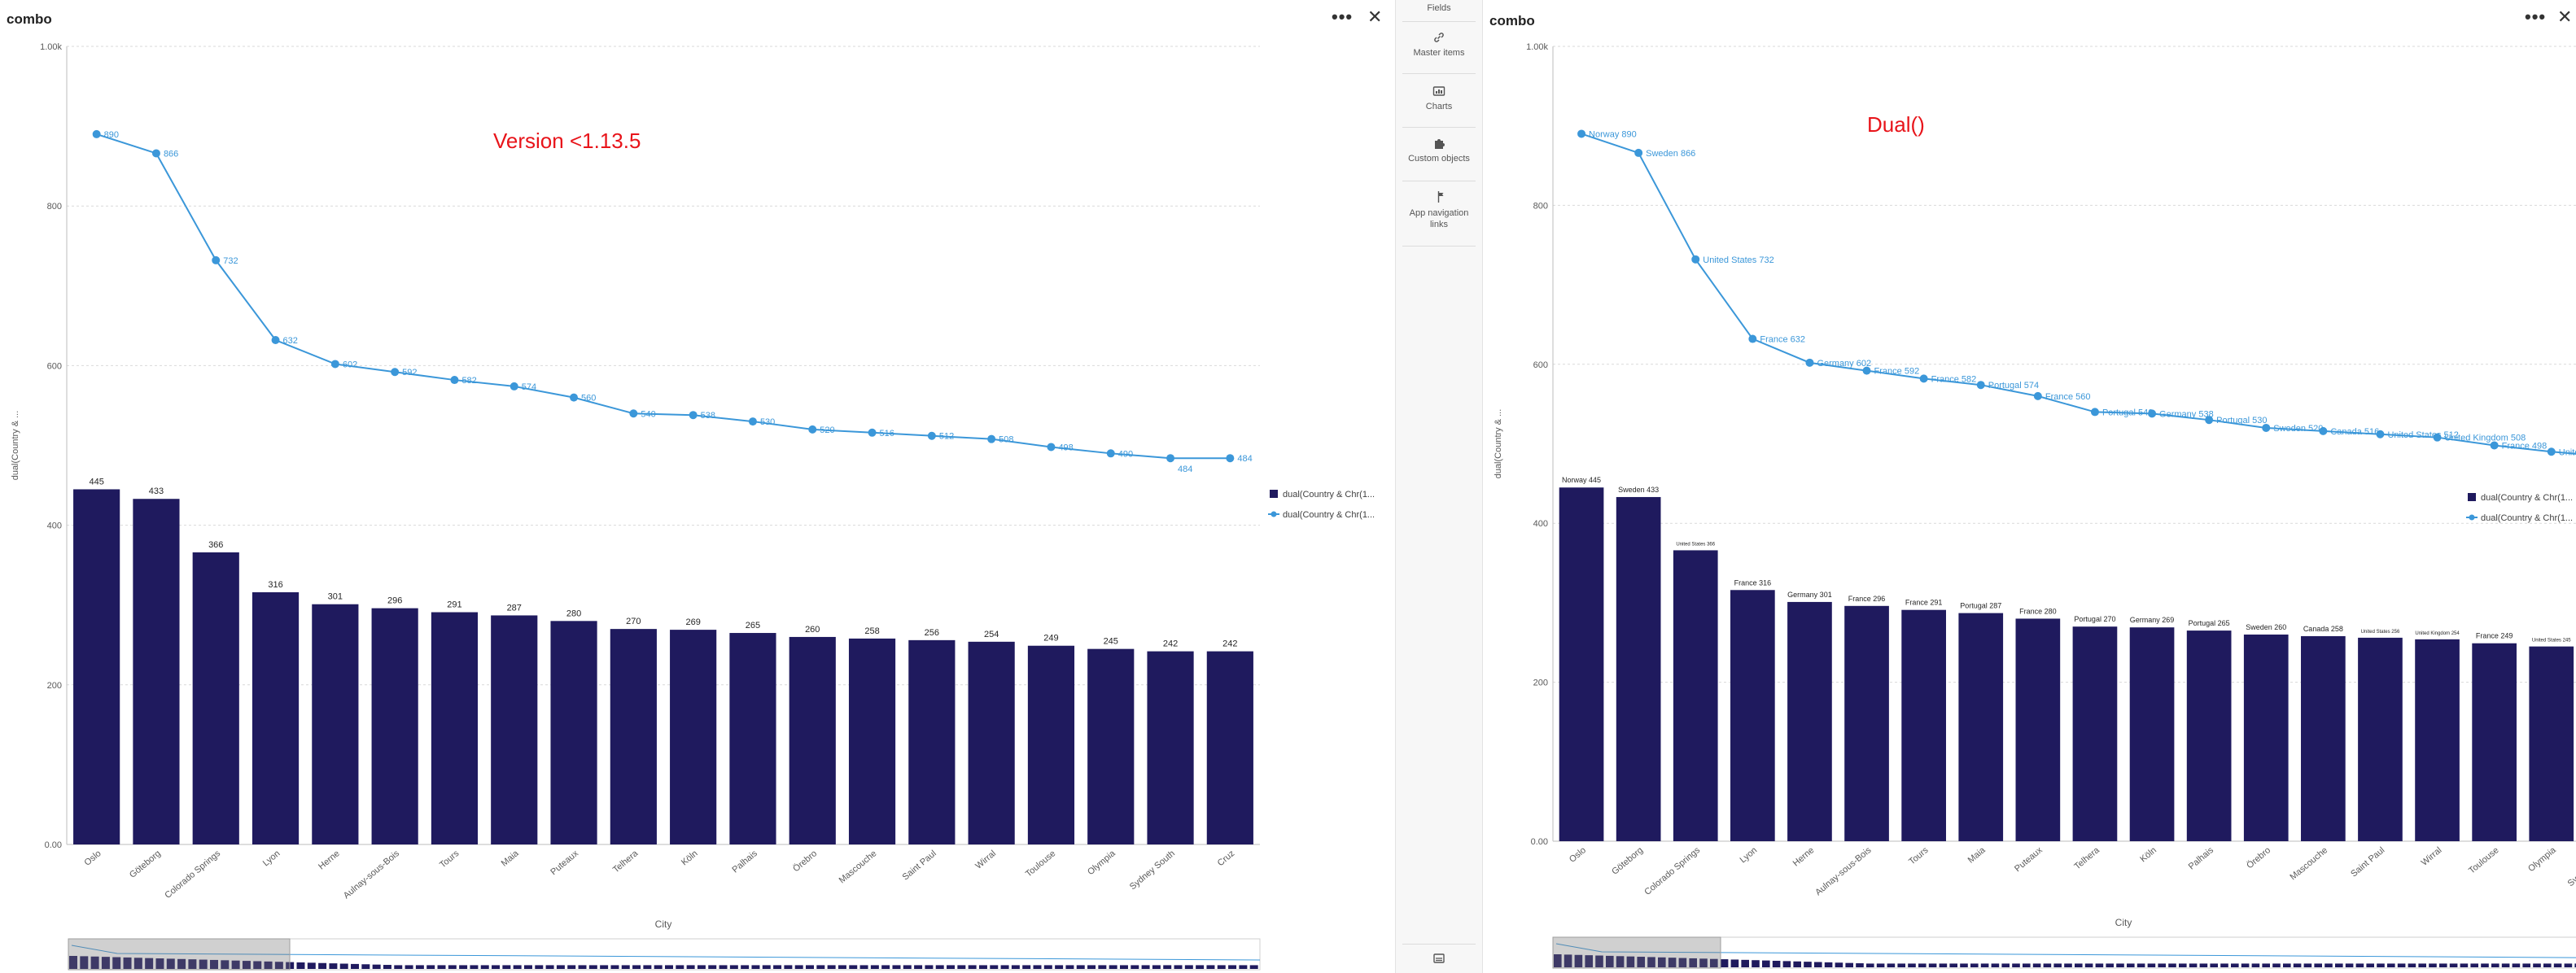 The width and height of the screenshot is (2576, 973). I want to click on bar-value-label: Portugal 265, so click(2209, 623).